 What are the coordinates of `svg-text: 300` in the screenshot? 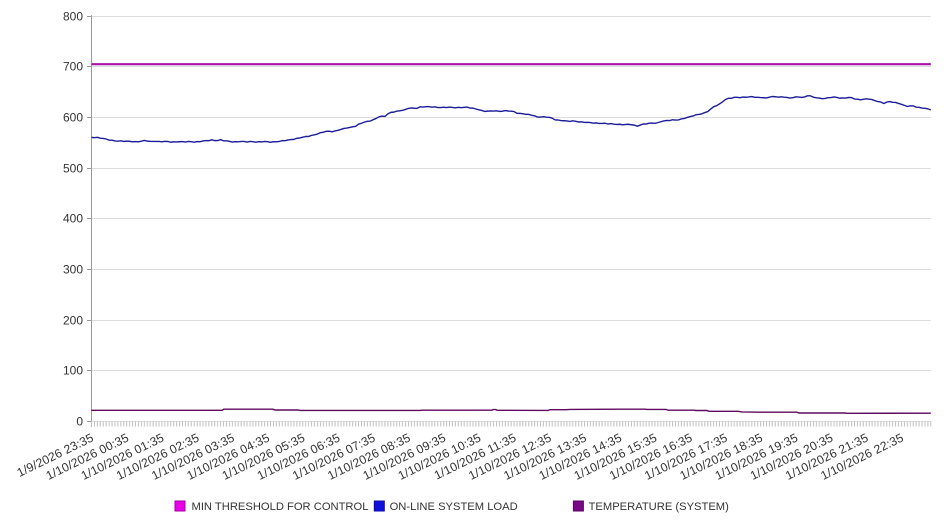 It's located at (73, 270).